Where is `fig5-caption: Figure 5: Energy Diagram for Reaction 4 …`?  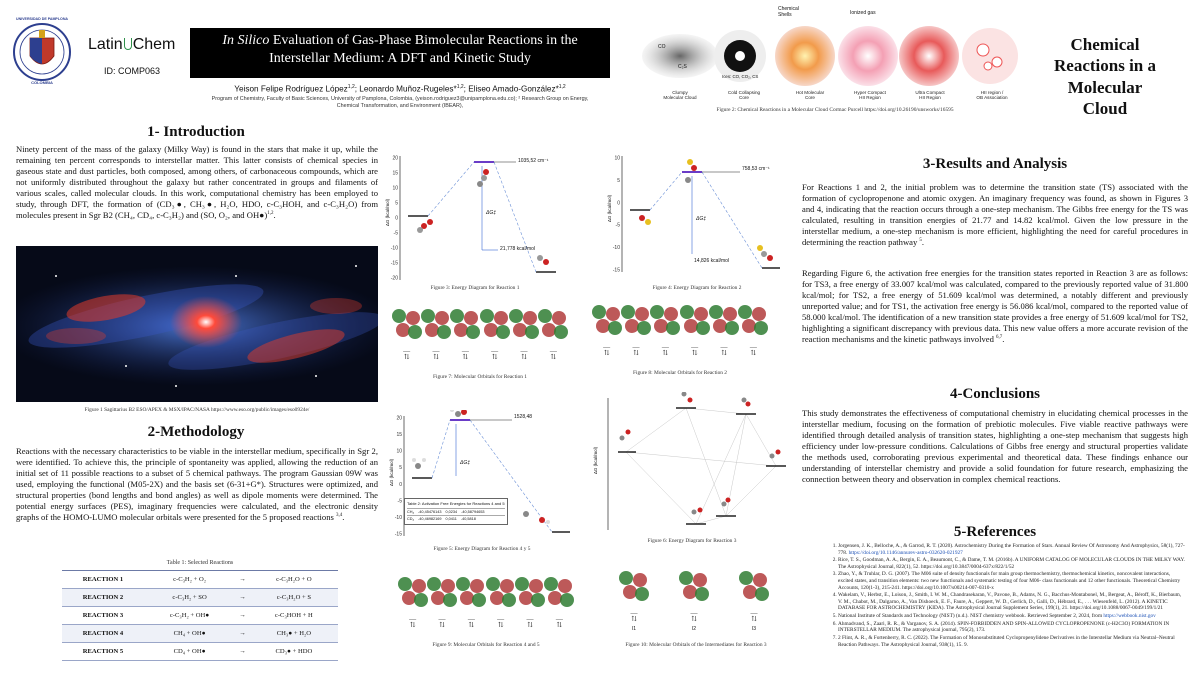 fig5-caption: Figure 5: Energy Diagram for Reaction 4 … is located at coordinates (482, 549).